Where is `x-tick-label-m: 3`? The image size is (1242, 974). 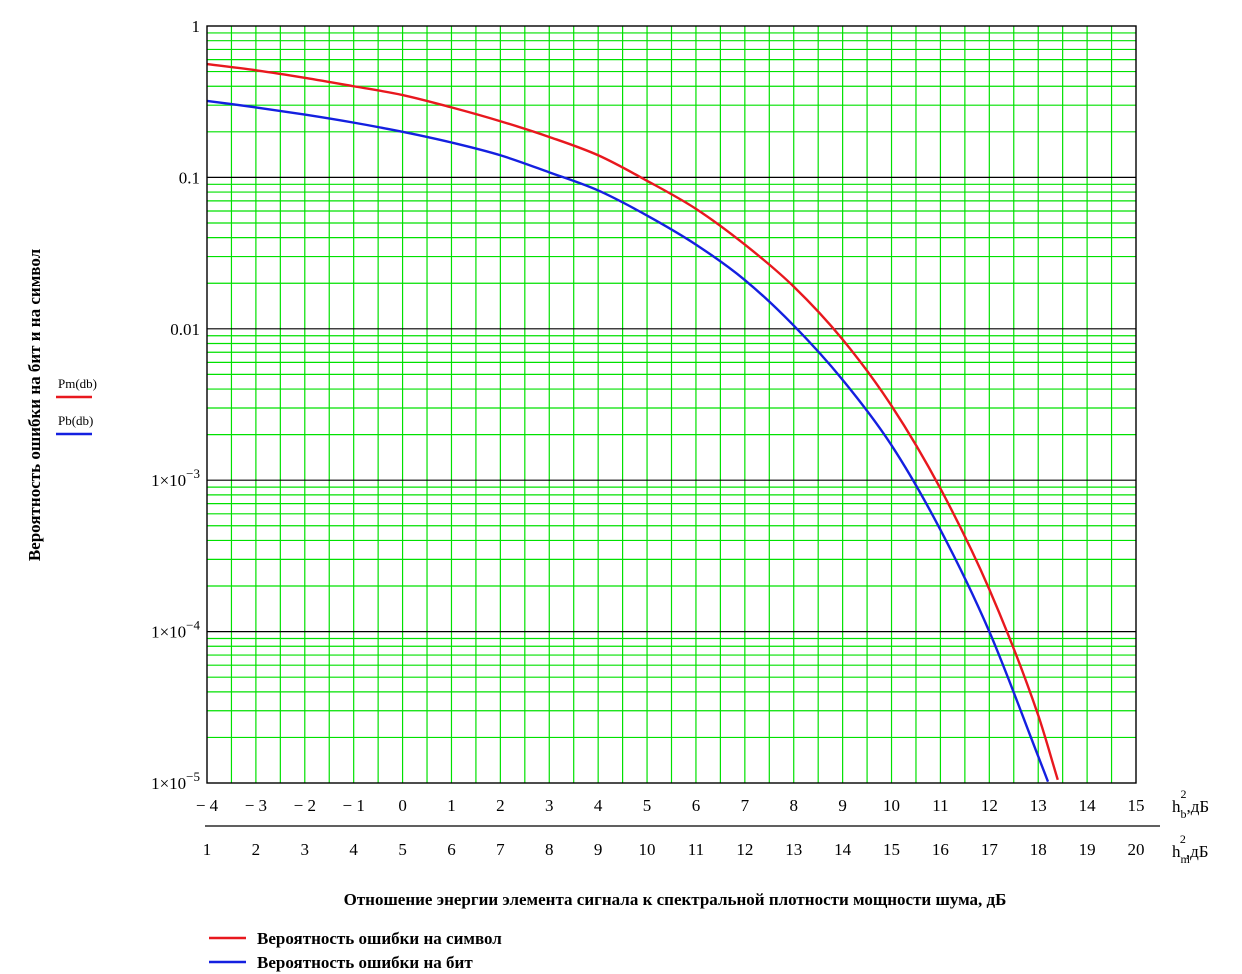 x-tick-label-m: 3 is located at coordinates (305, 849).